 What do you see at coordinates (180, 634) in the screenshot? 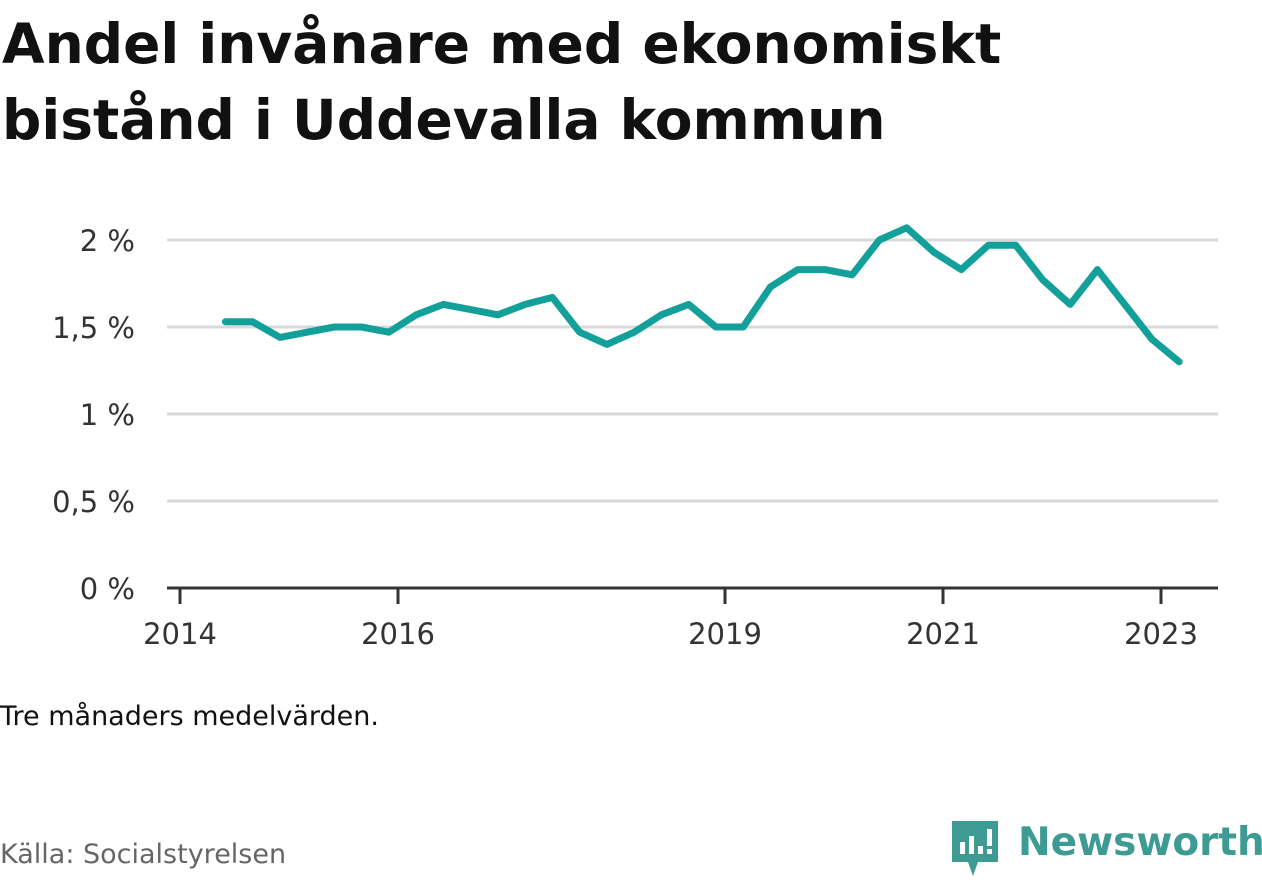
I see `x-tick-label: 2014` at bounding box center [180, 634].